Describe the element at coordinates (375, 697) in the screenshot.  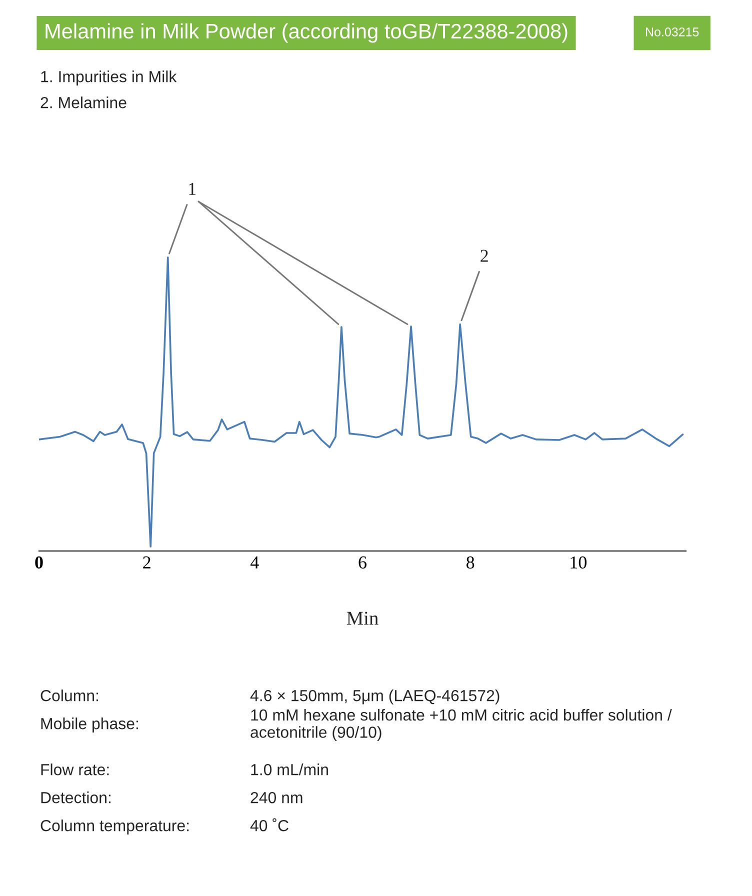
I see `text: 4.6 × 150mm, 5μm (LAEQ-461572)` at that location.